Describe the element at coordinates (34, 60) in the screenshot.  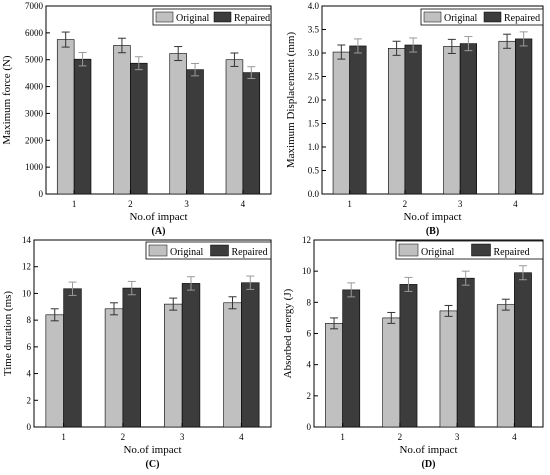
I see `y-tick-label: 5000` at that location.